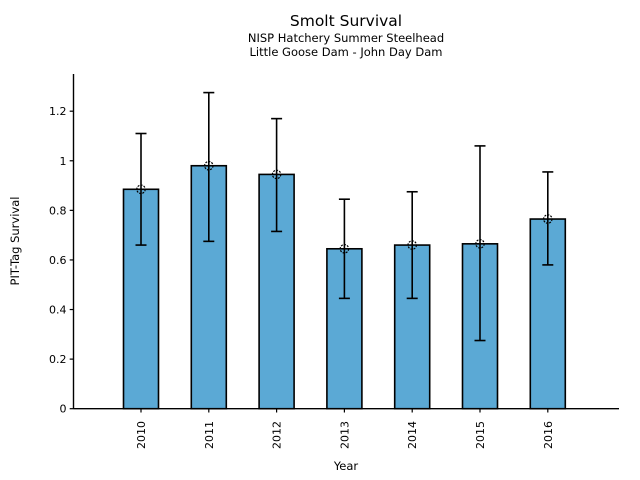 The height and width of the screenshot is (480, 640). Describe the element at coordinates (209, 435) in the screenshot. I see `x-tick-label: 2011` at that location.